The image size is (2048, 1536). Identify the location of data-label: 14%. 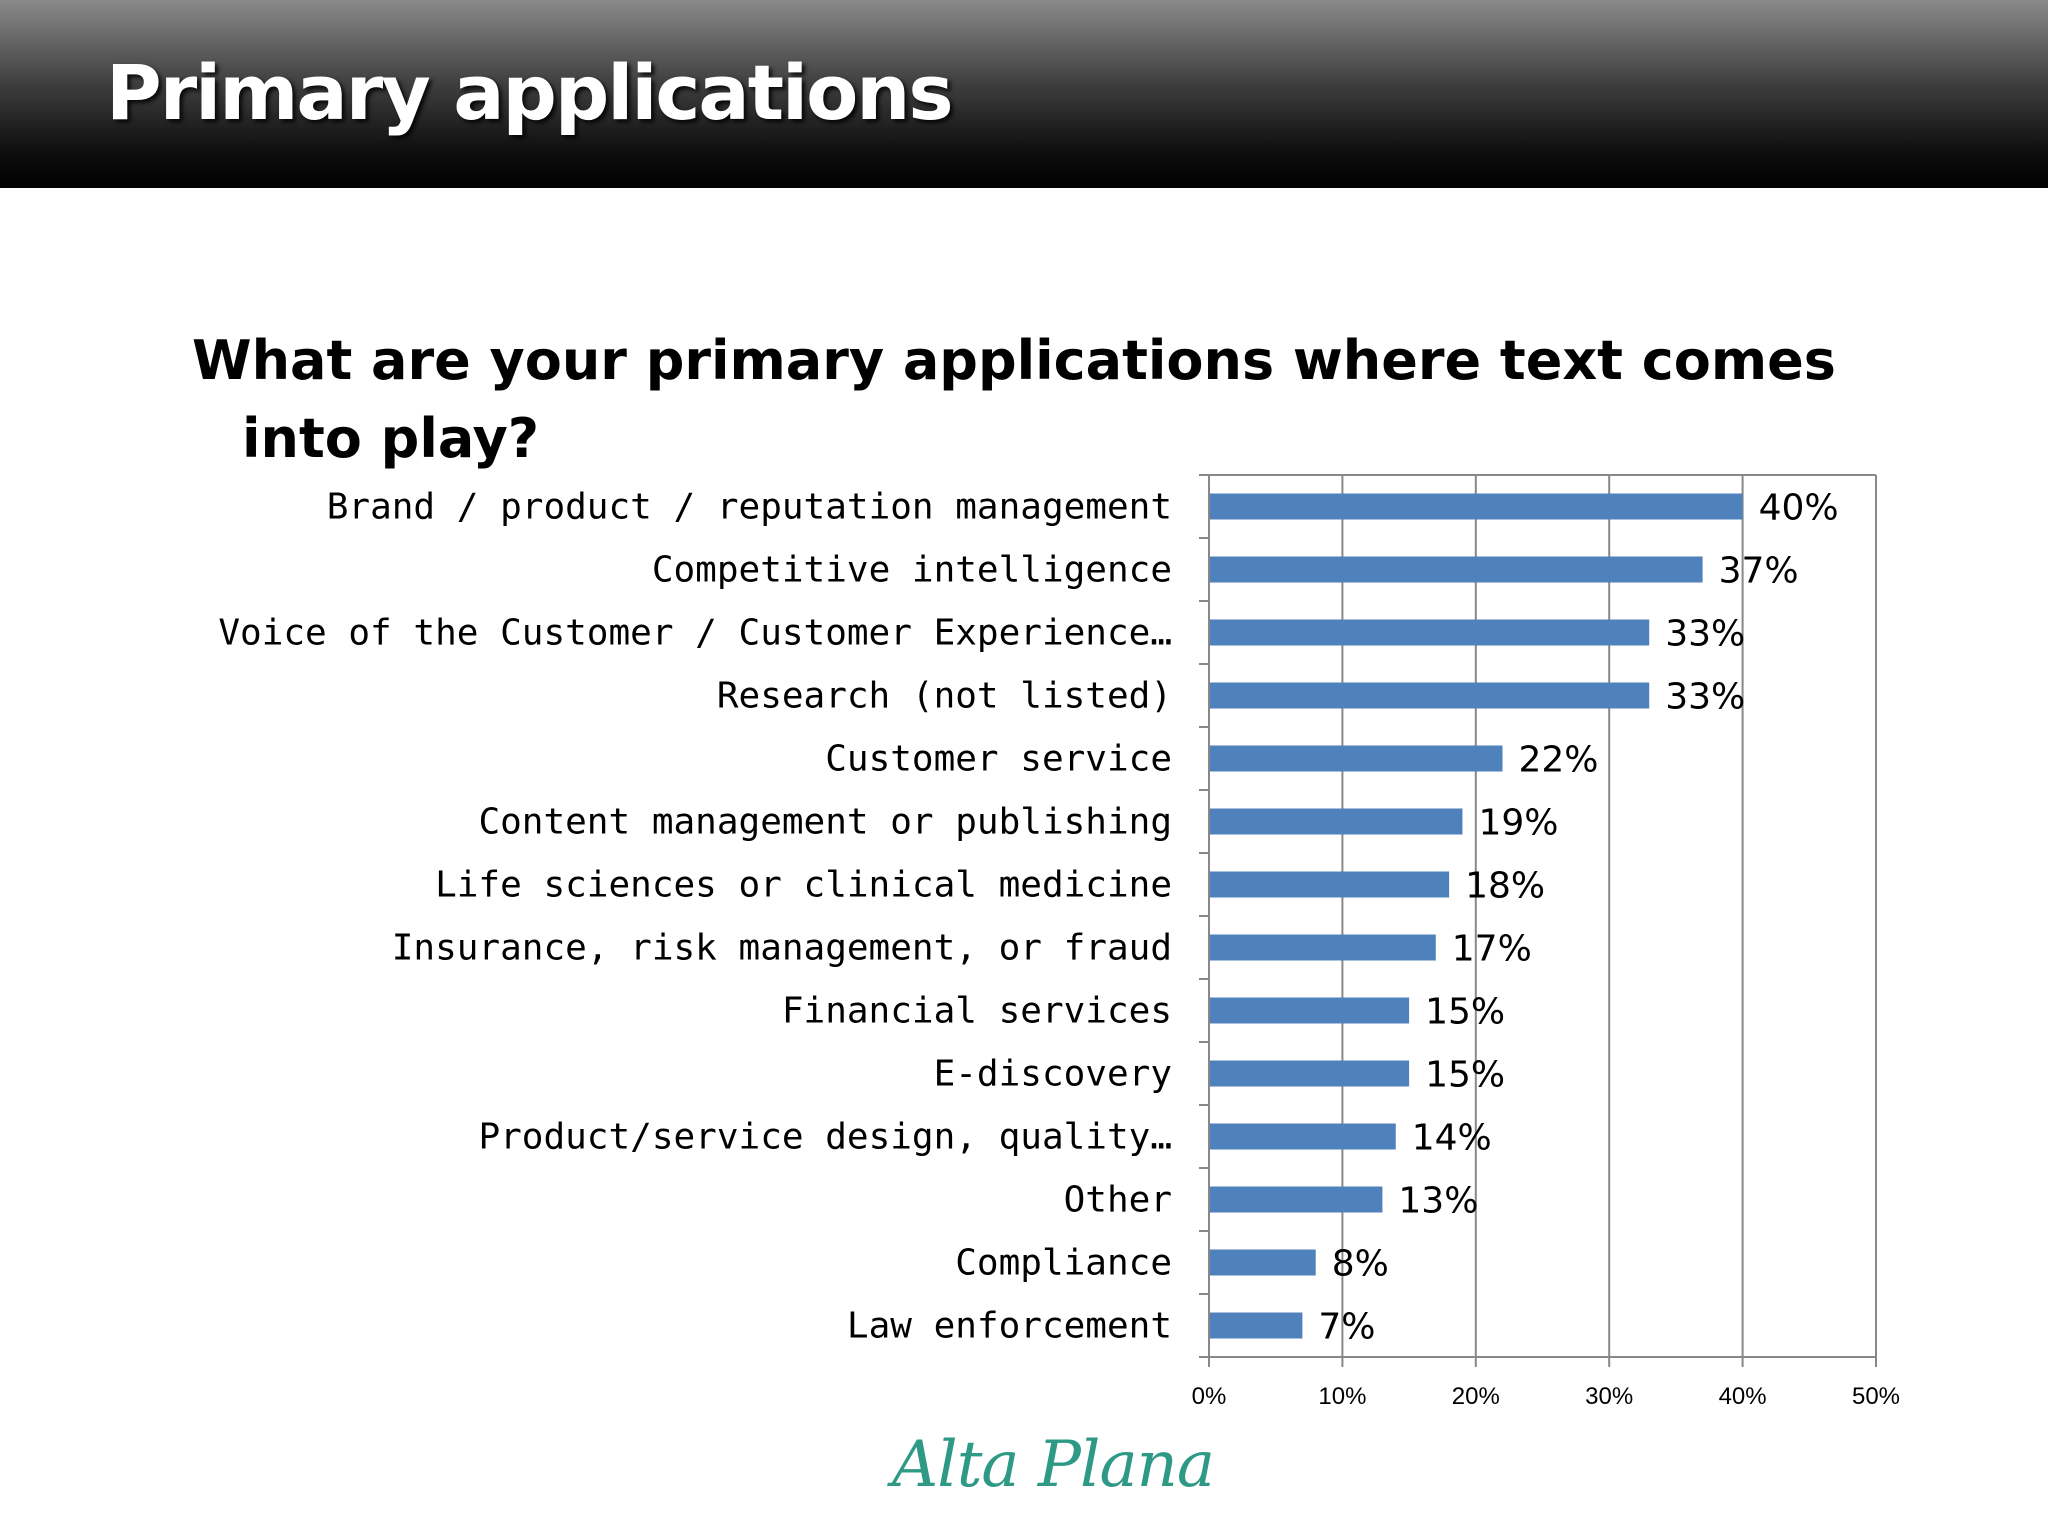
(1452, 1138).